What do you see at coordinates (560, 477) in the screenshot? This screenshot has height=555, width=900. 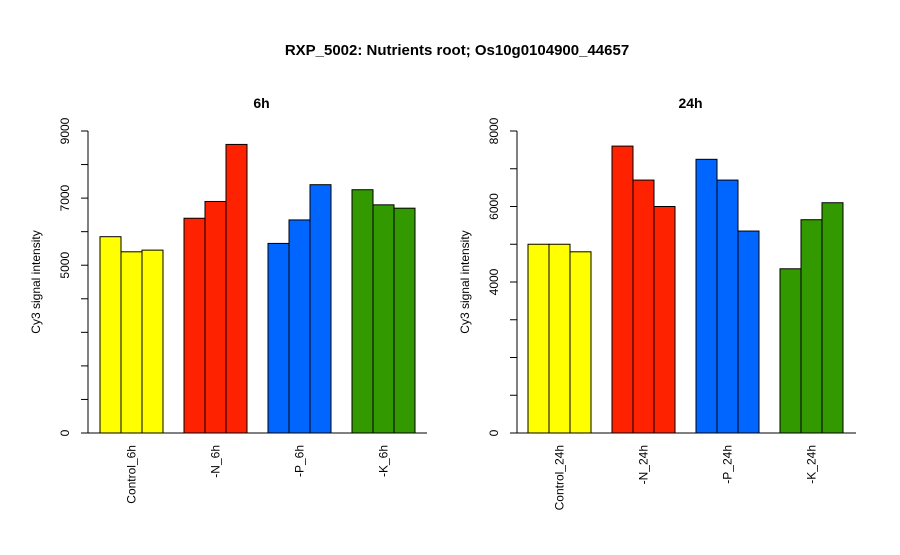 I see `x-category-label: Control_24h` at bounding box center [560, 477].